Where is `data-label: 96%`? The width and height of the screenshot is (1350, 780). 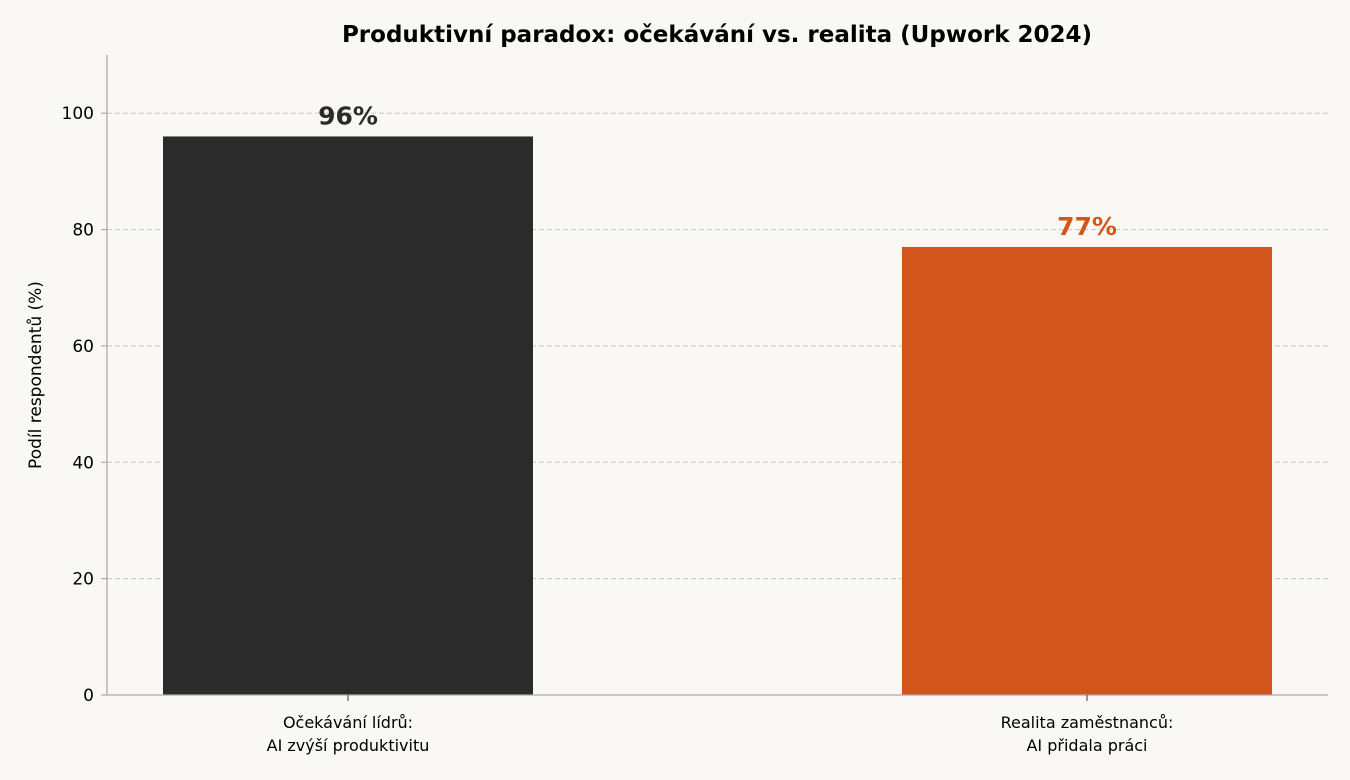
data-label: 96% is located at coordinates (348, 115).